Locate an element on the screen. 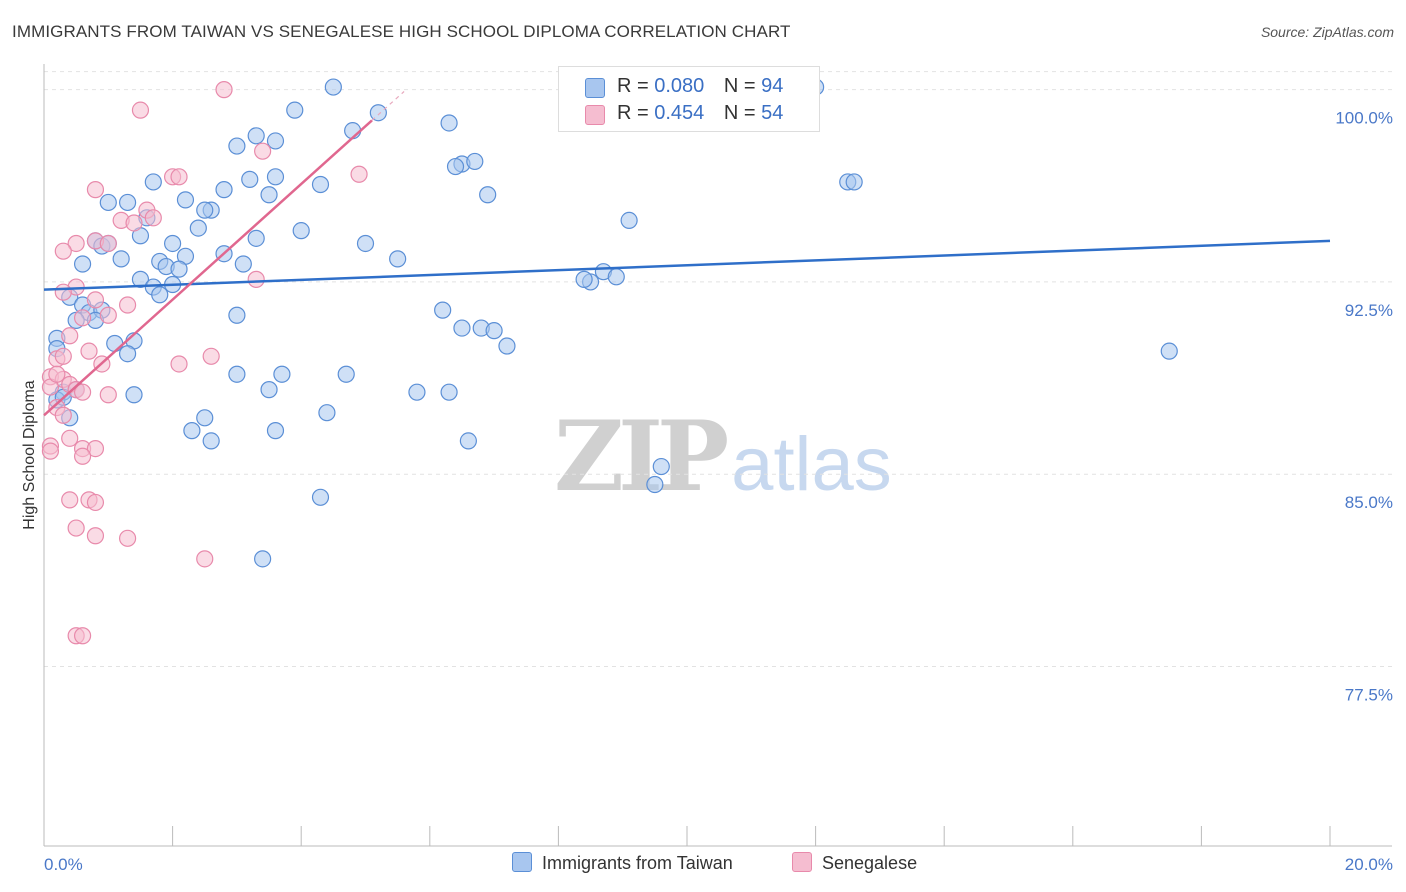 The height and width of the screenshot is (892, 1406). trend-line-senegalese is located at coordinates (208, 268).